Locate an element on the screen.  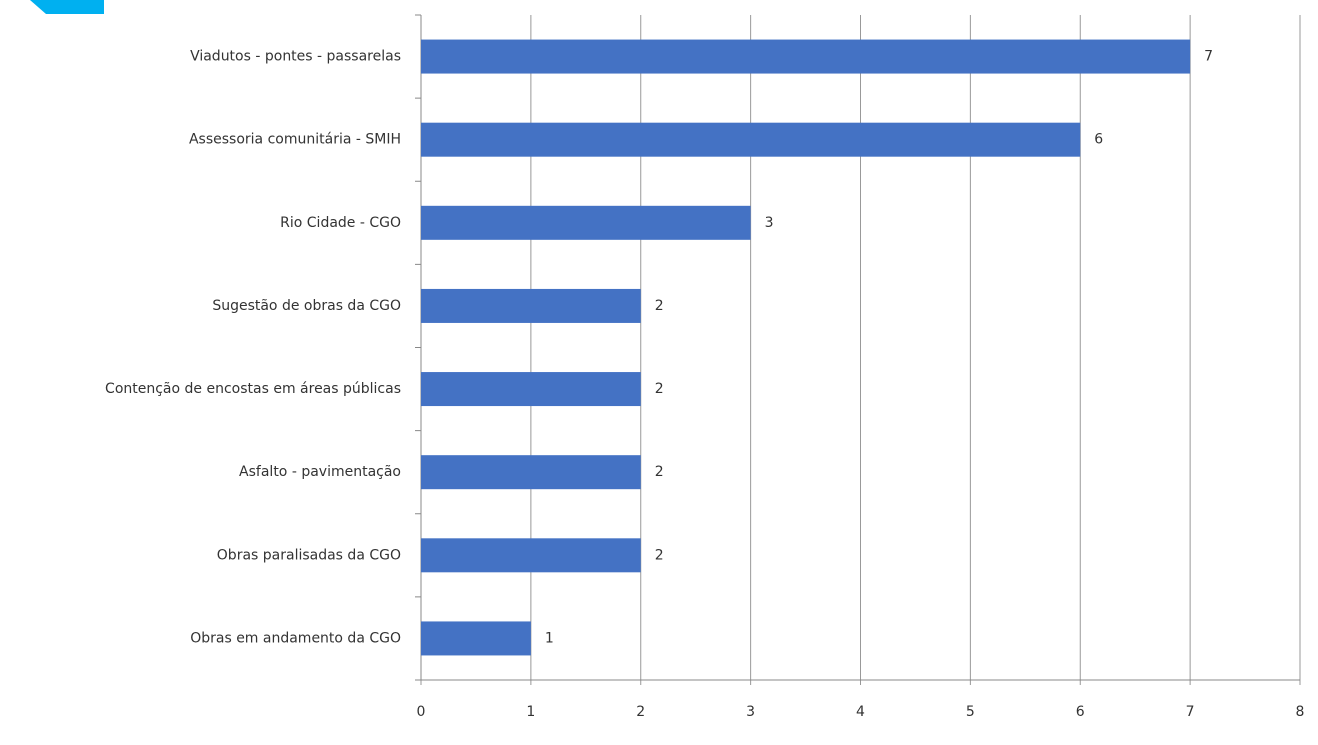
x-tick-label: 1 is located at coordinates (530, 712).